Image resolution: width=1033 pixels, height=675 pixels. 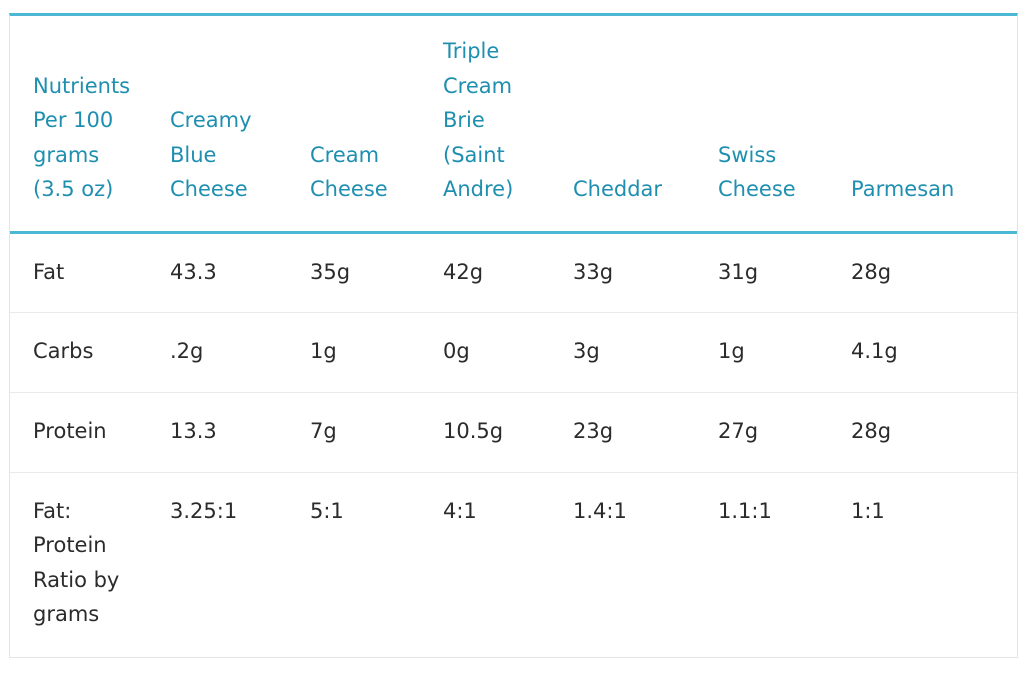 I want to click on table-cell: 27g, so click(x=784, y=432).